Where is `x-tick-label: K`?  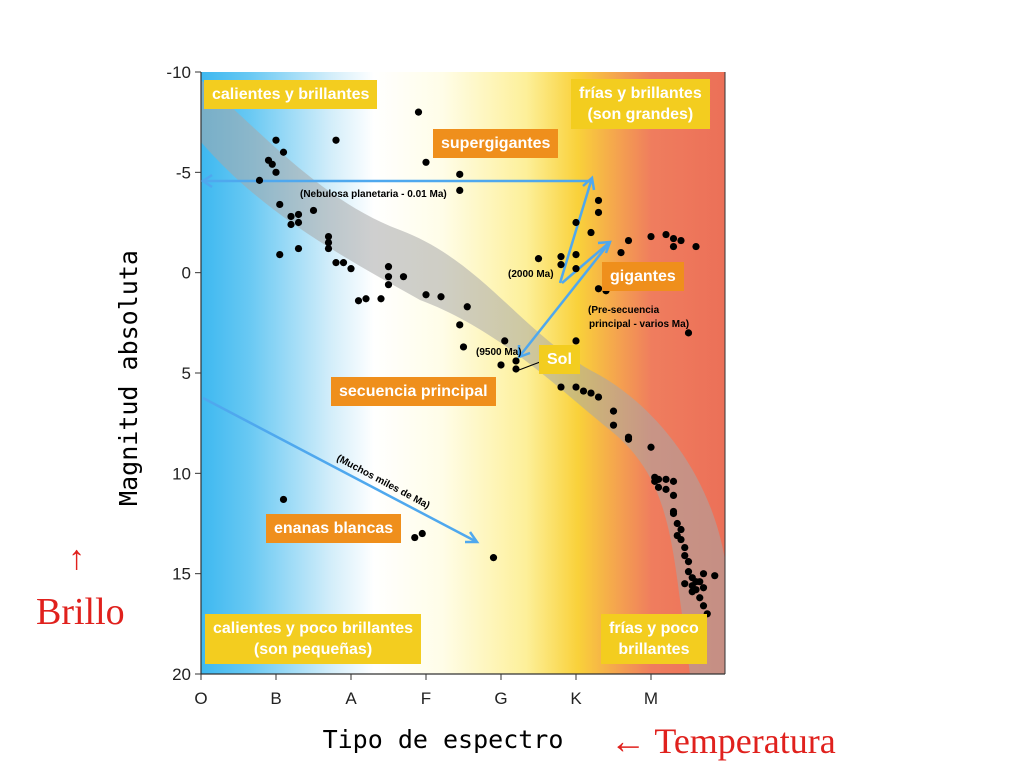
x-tick-label: K is located at coordinates (576, 698).